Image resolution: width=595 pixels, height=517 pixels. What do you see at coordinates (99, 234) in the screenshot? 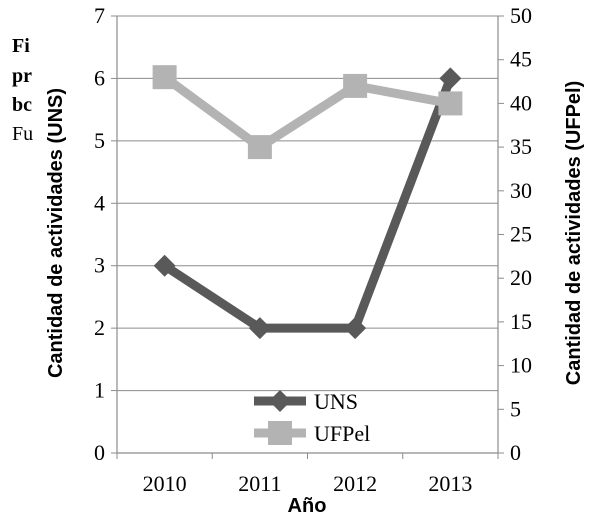
I see `left-y-tick-labels: 0 1 2 3 4 5 6 7` at bounding box center [99, 234].